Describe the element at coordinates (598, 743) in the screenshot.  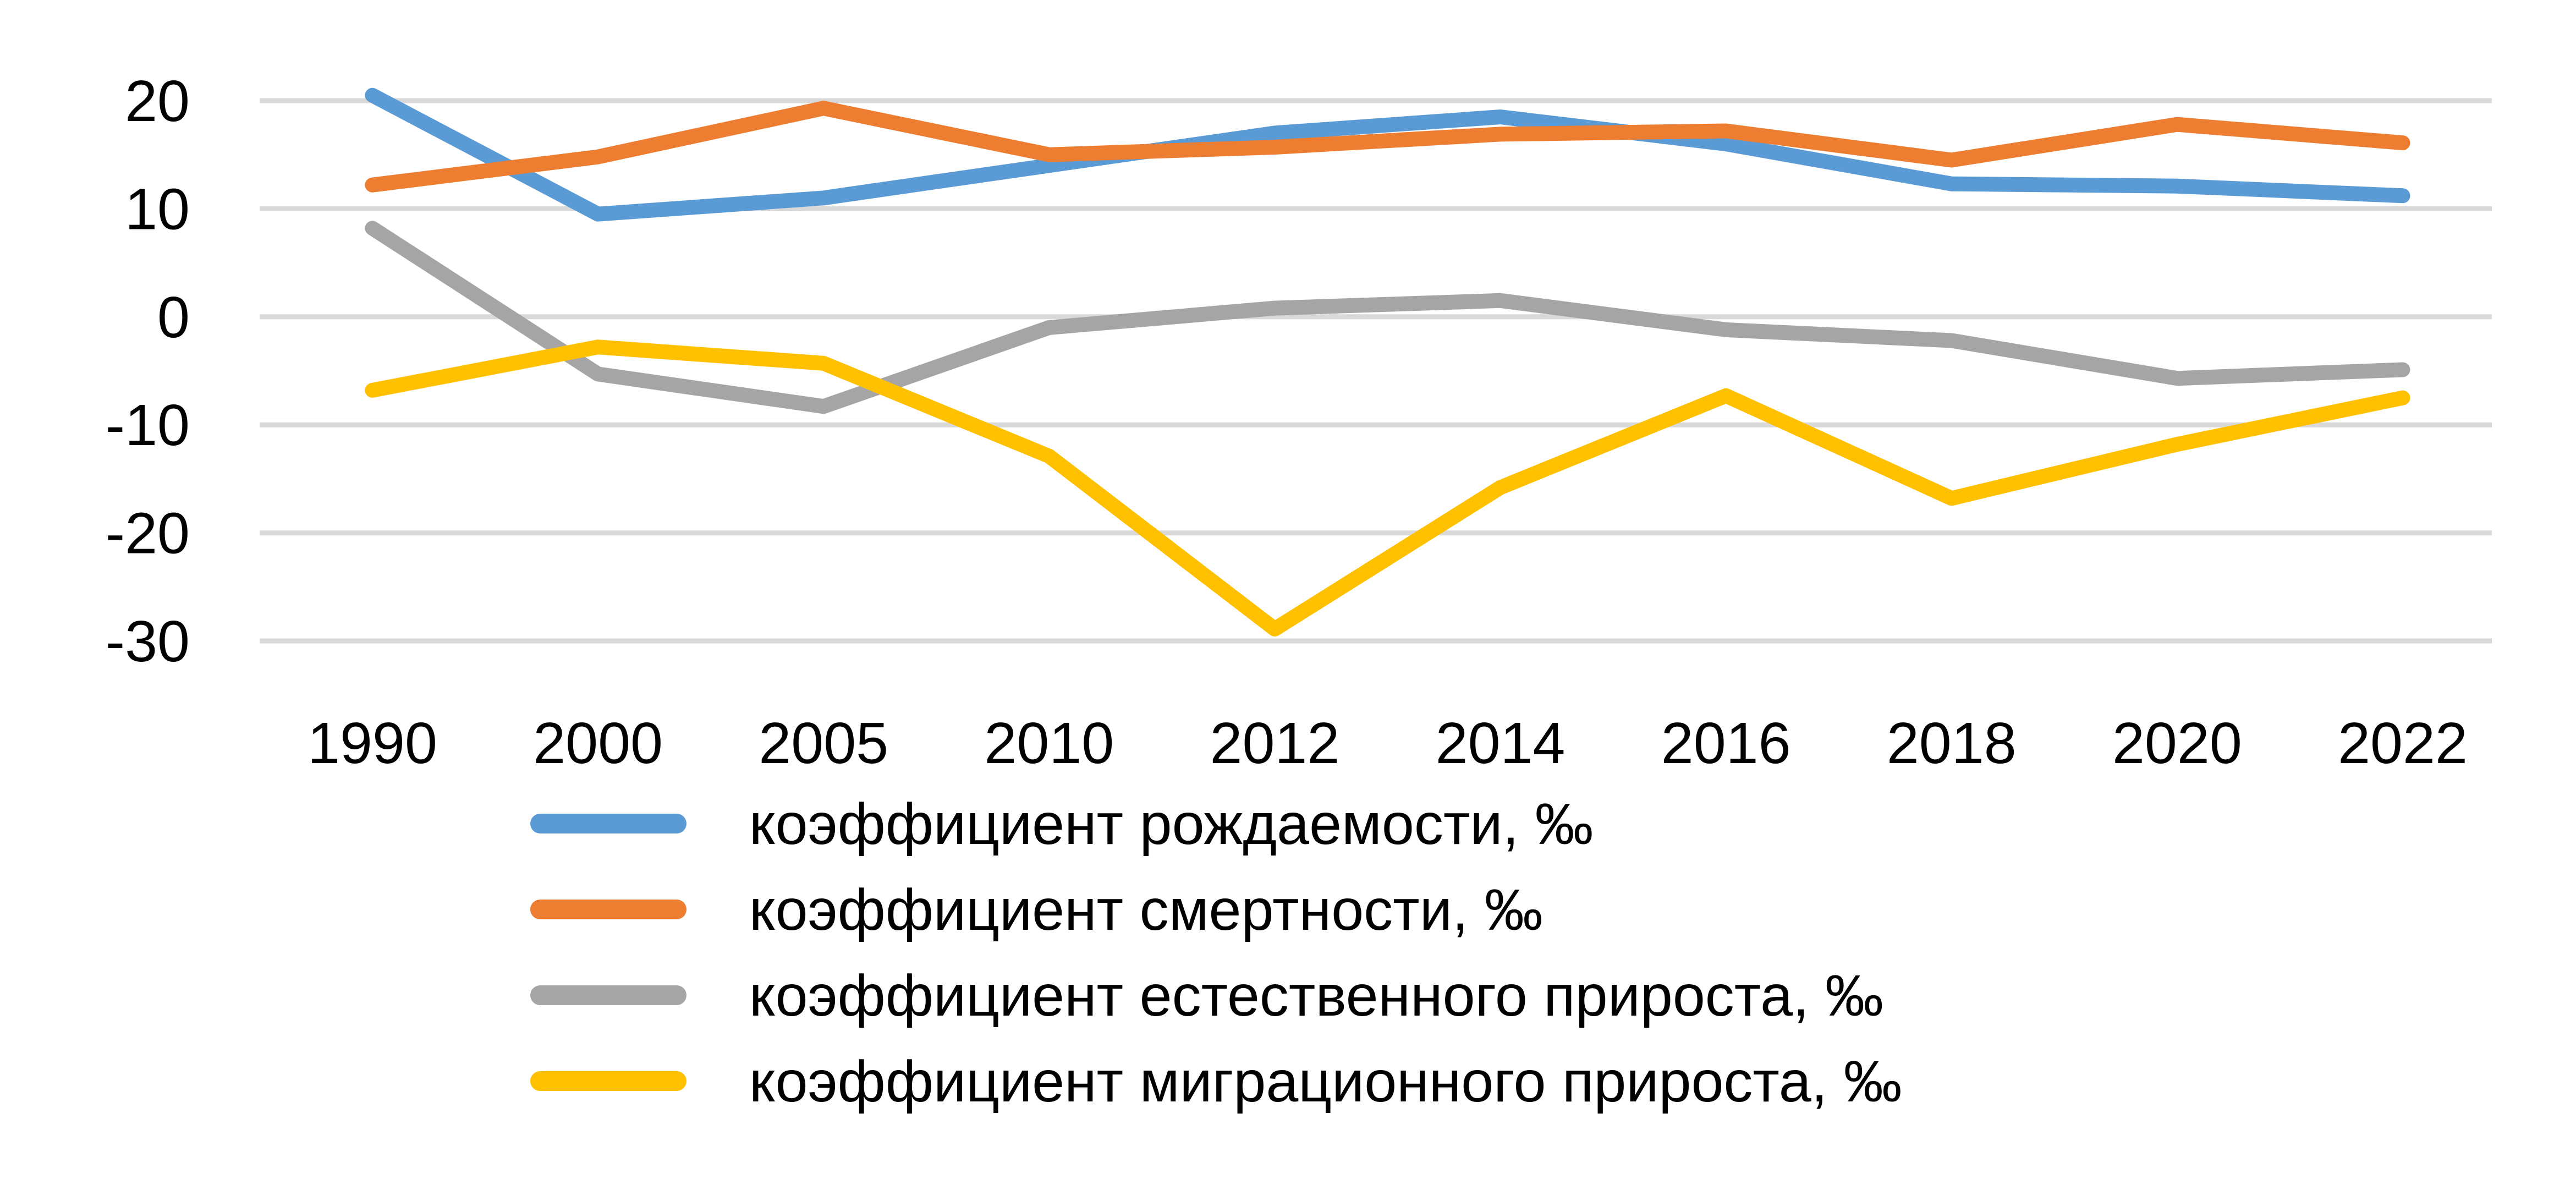
I see `x-tick-label: 2000` at that location.